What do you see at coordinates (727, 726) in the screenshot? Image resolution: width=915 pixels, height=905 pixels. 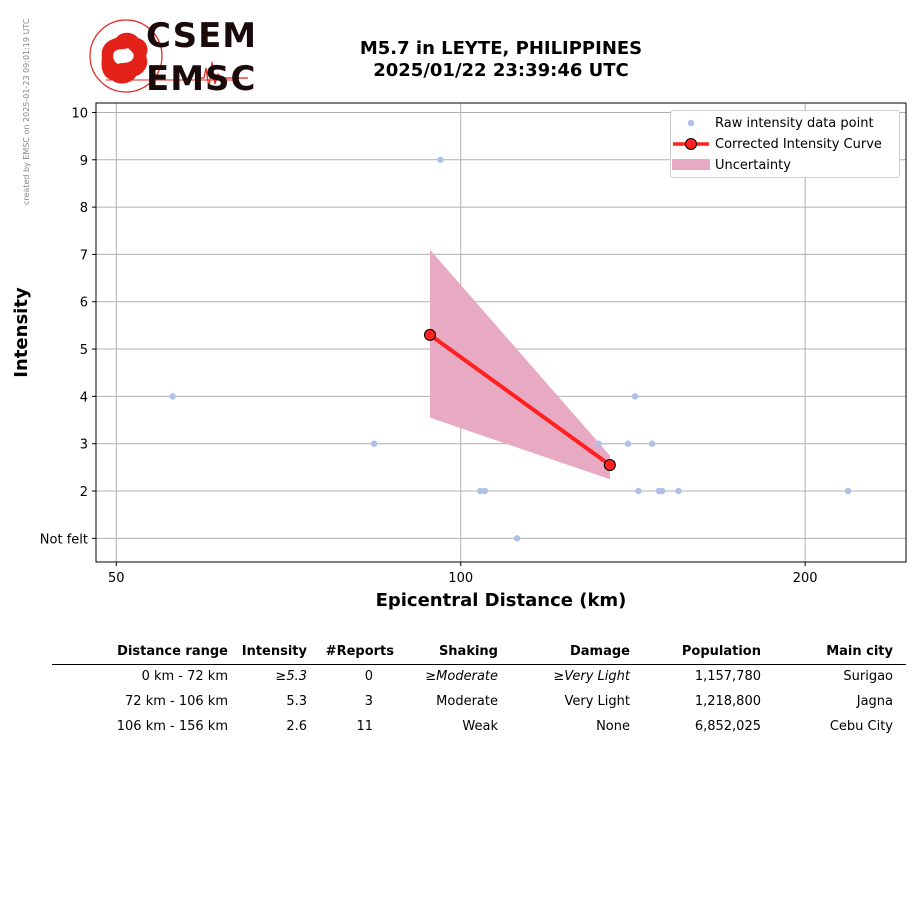 I see `cell-population: 6,852,025` at bounding box center [727, 726].